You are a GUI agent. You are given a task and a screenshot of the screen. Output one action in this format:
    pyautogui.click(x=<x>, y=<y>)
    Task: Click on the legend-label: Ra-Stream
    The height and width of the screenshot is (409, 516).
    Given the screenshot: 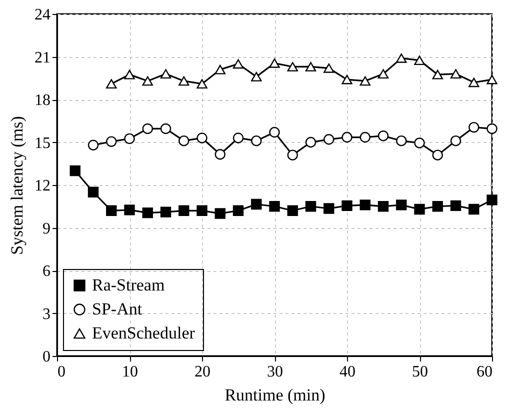 What is the action you would take?
    pyautogui.click(x=128, y=285)
    